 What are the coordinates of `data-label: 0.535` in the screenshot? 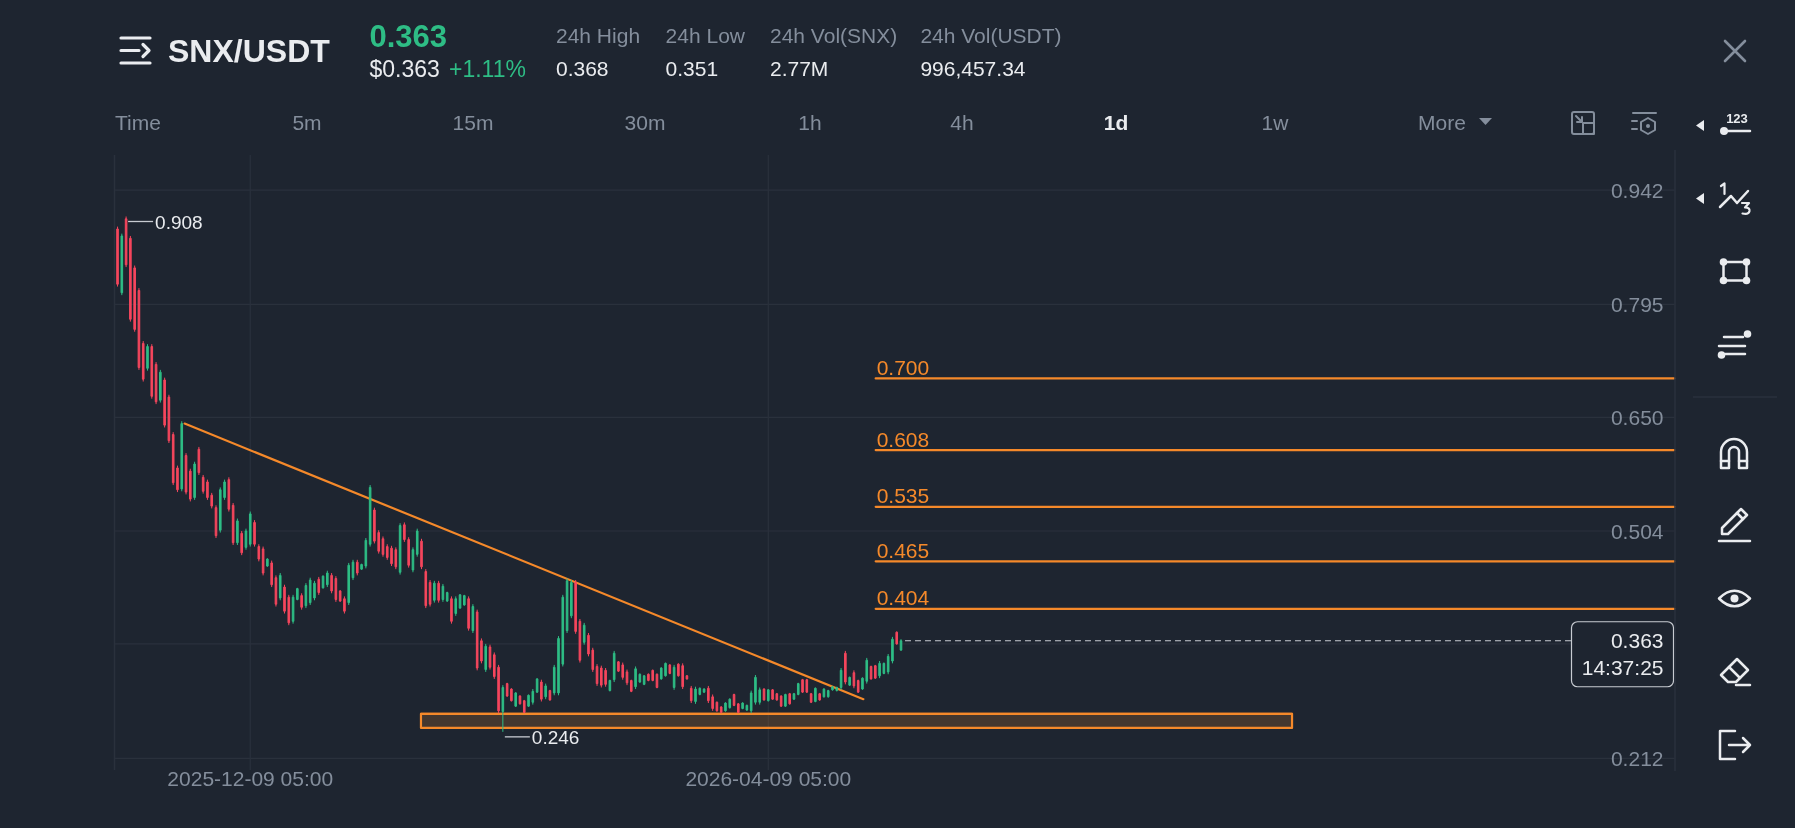 It's located at (903, 496).